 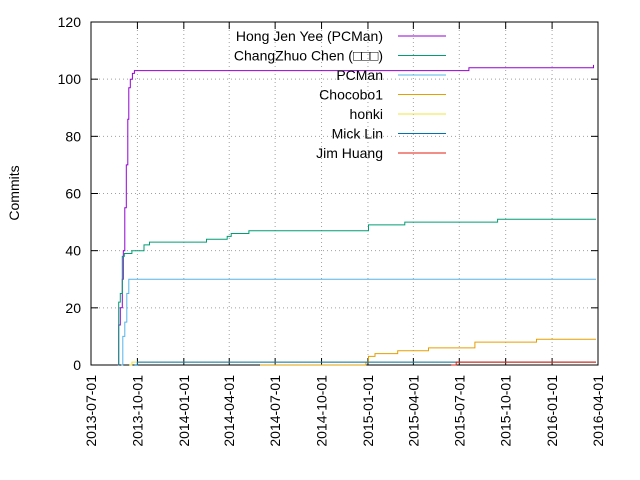 I want to click on legend-label: honki, so click(x=366, y=114).